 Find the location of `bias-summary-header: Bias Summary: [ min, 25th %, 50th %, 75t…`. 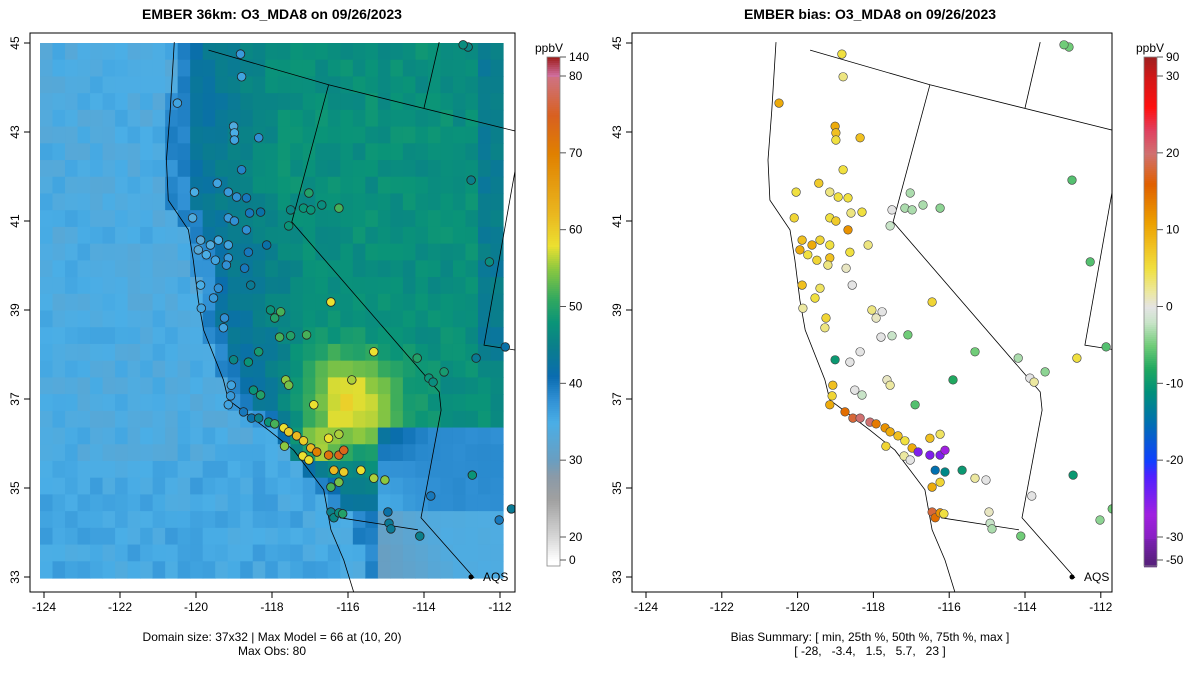

bias-summary-header: Bias Summary: [ min, 25th %, 50th %, 75t… is located at coordinates (870, 637).